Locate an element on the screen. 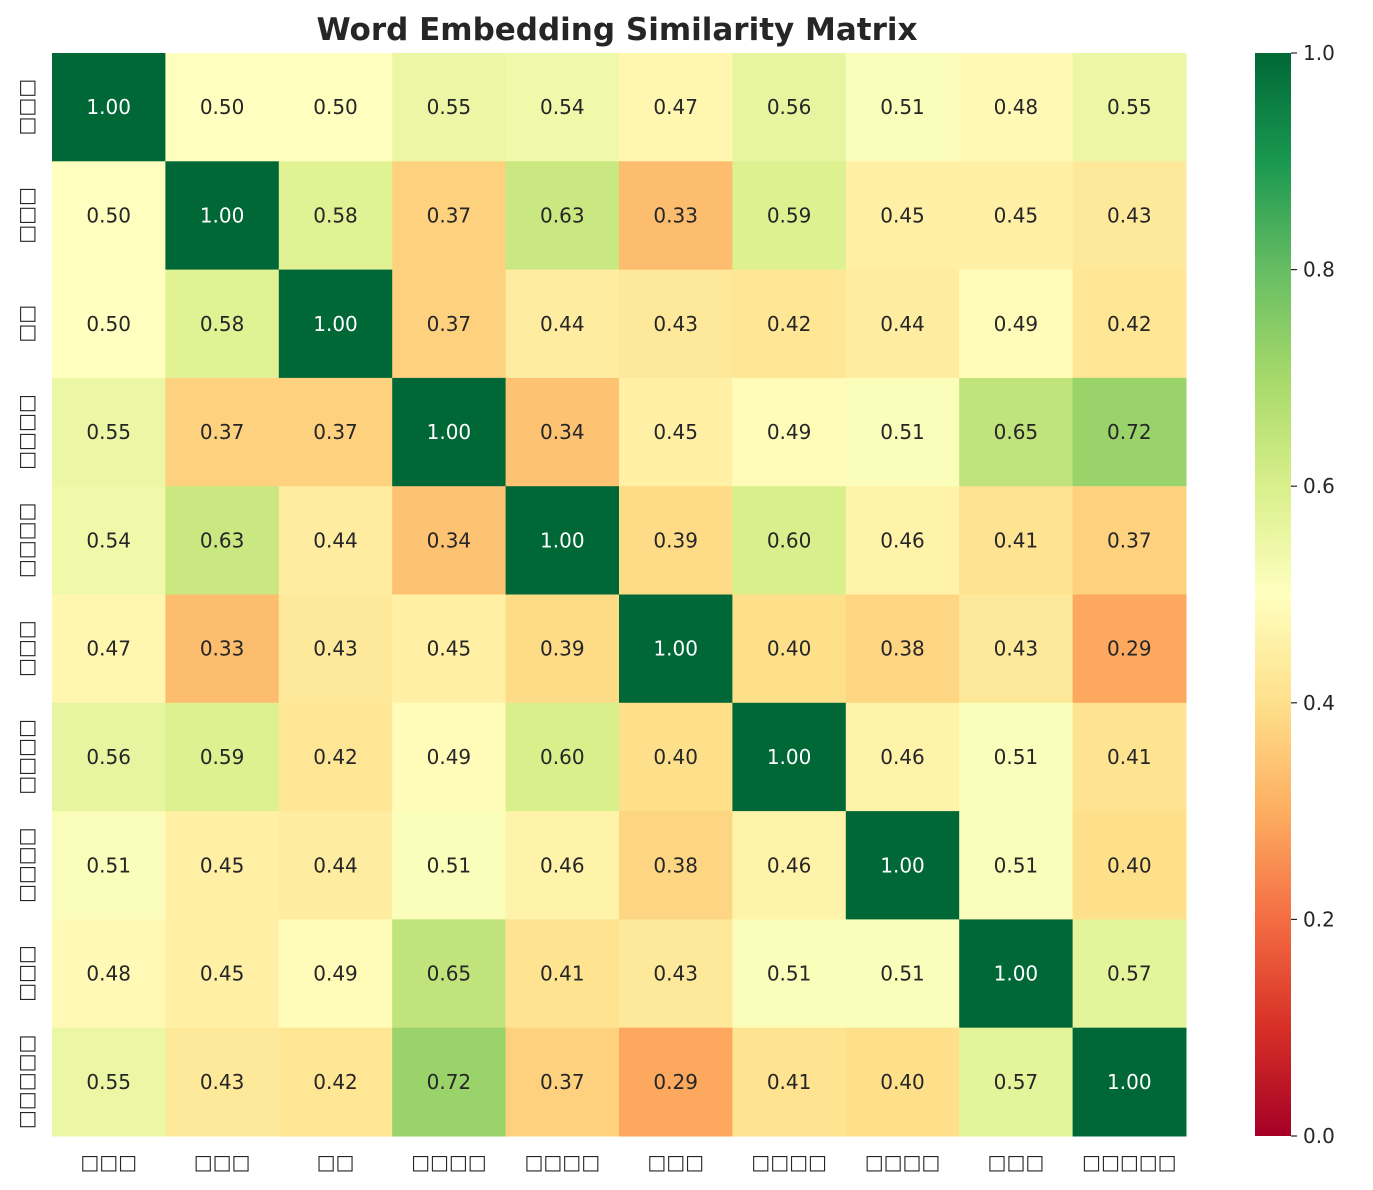 This screenshot has width=1373, height=1190. cell-value-label: 0.34 is located at coordinates (562, 432).